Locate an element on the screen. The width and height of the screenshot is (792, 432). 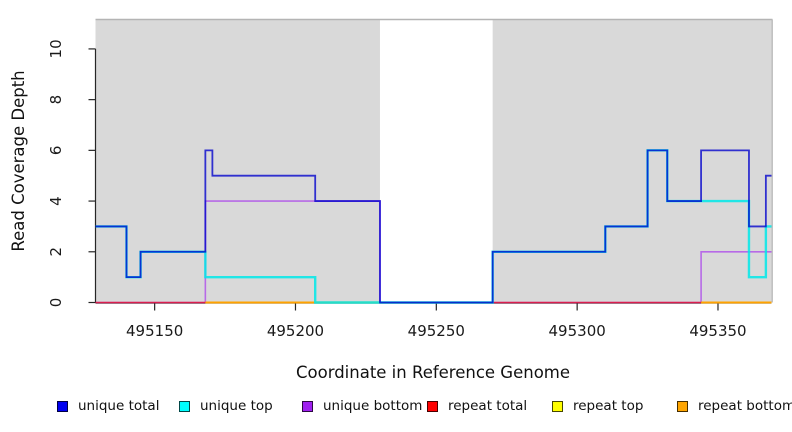
y-tick-label: 10 is located at coordinates (56, 48).